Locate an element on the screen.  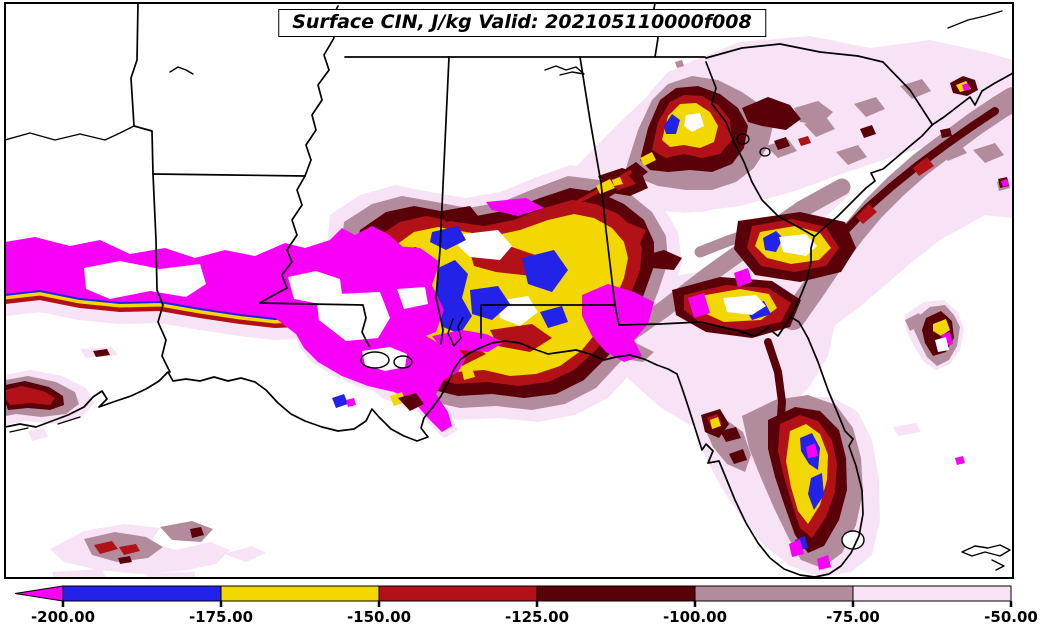
coastline-bahamas is located at coordinates (986, 557).